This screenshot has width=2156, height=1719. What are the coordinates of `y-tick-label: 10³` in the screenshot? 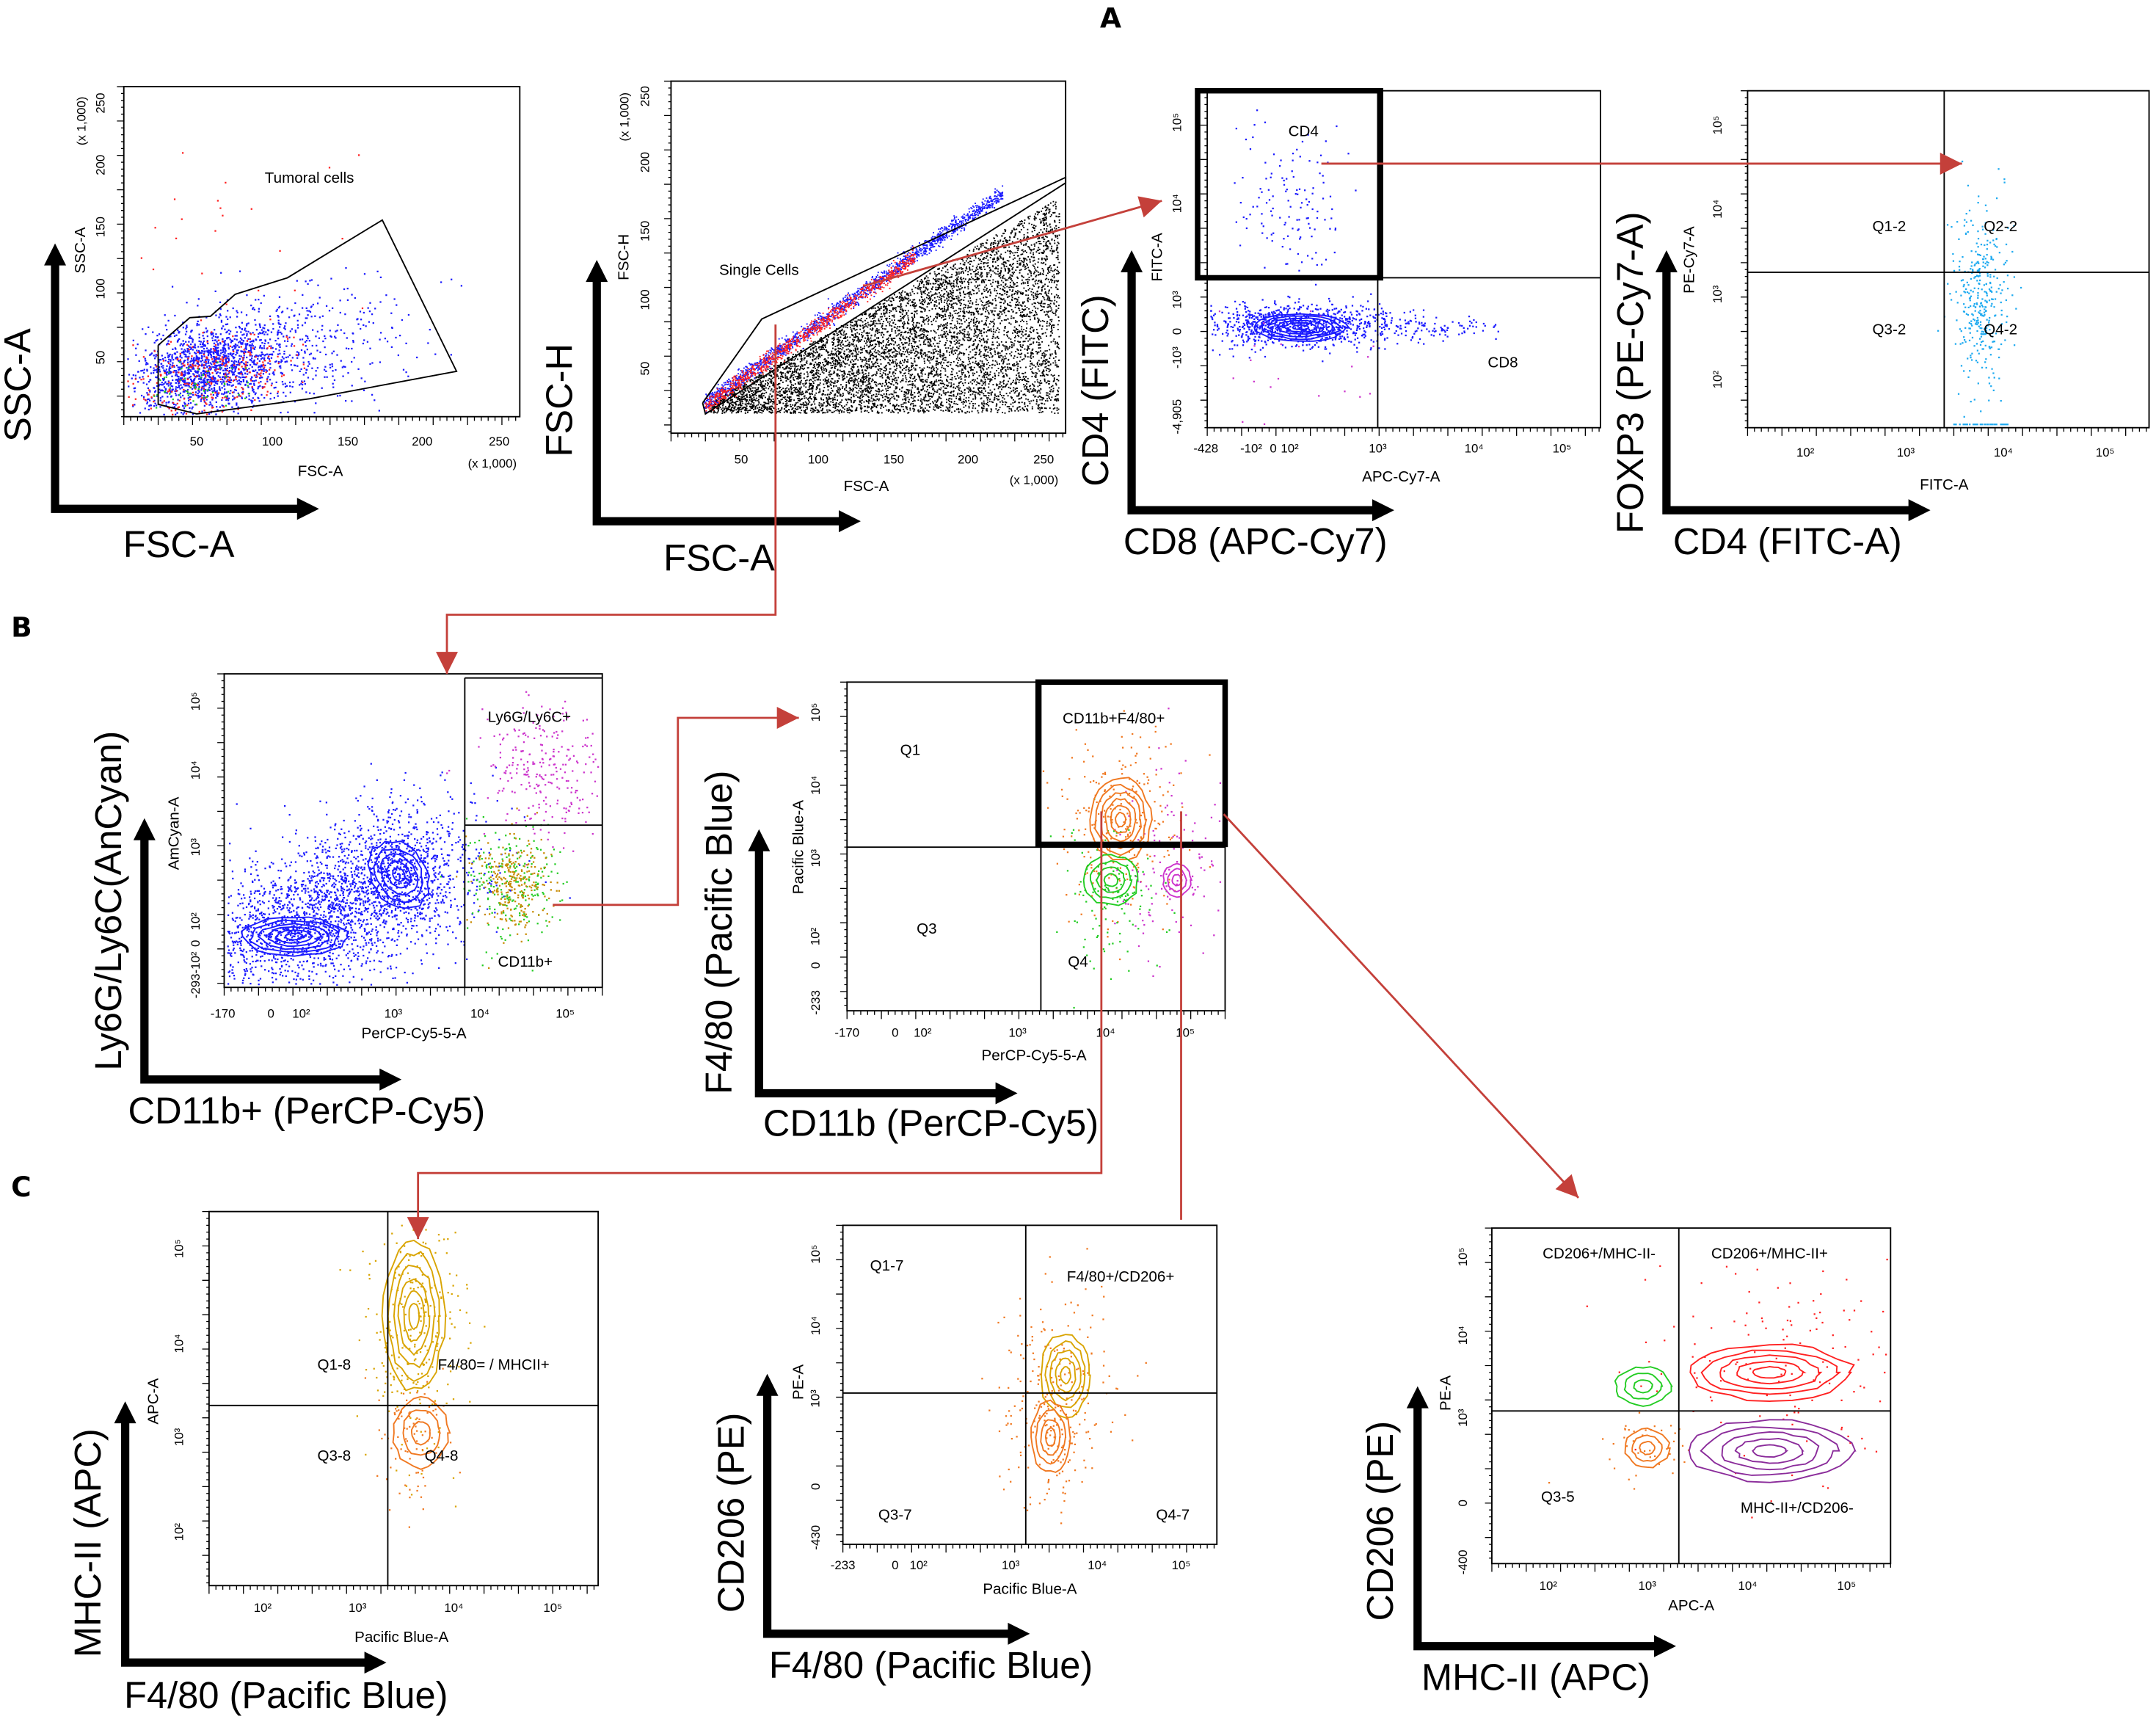 It's located at (816, 1398).